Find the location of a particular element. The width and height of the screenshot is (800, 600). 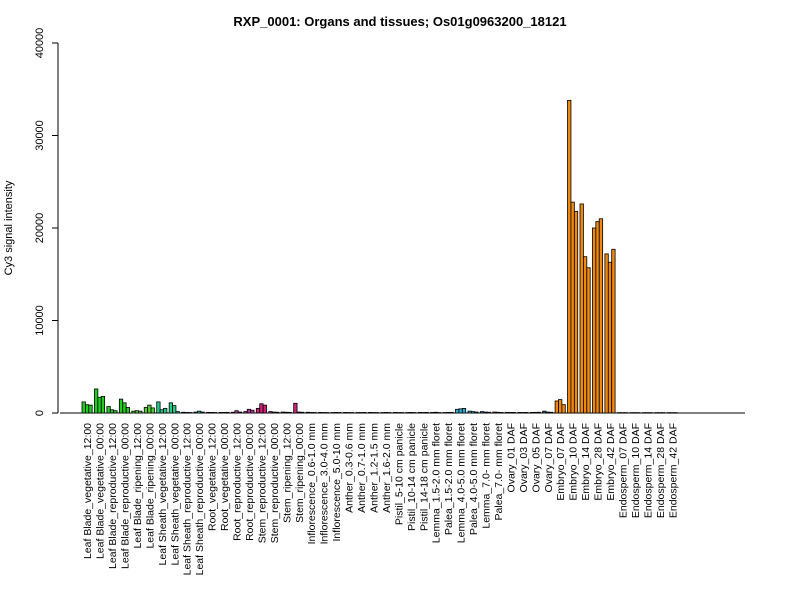

x-tick-label: Leaf Sheath_vegetative_00:00 is located at coordinates (175, 494).